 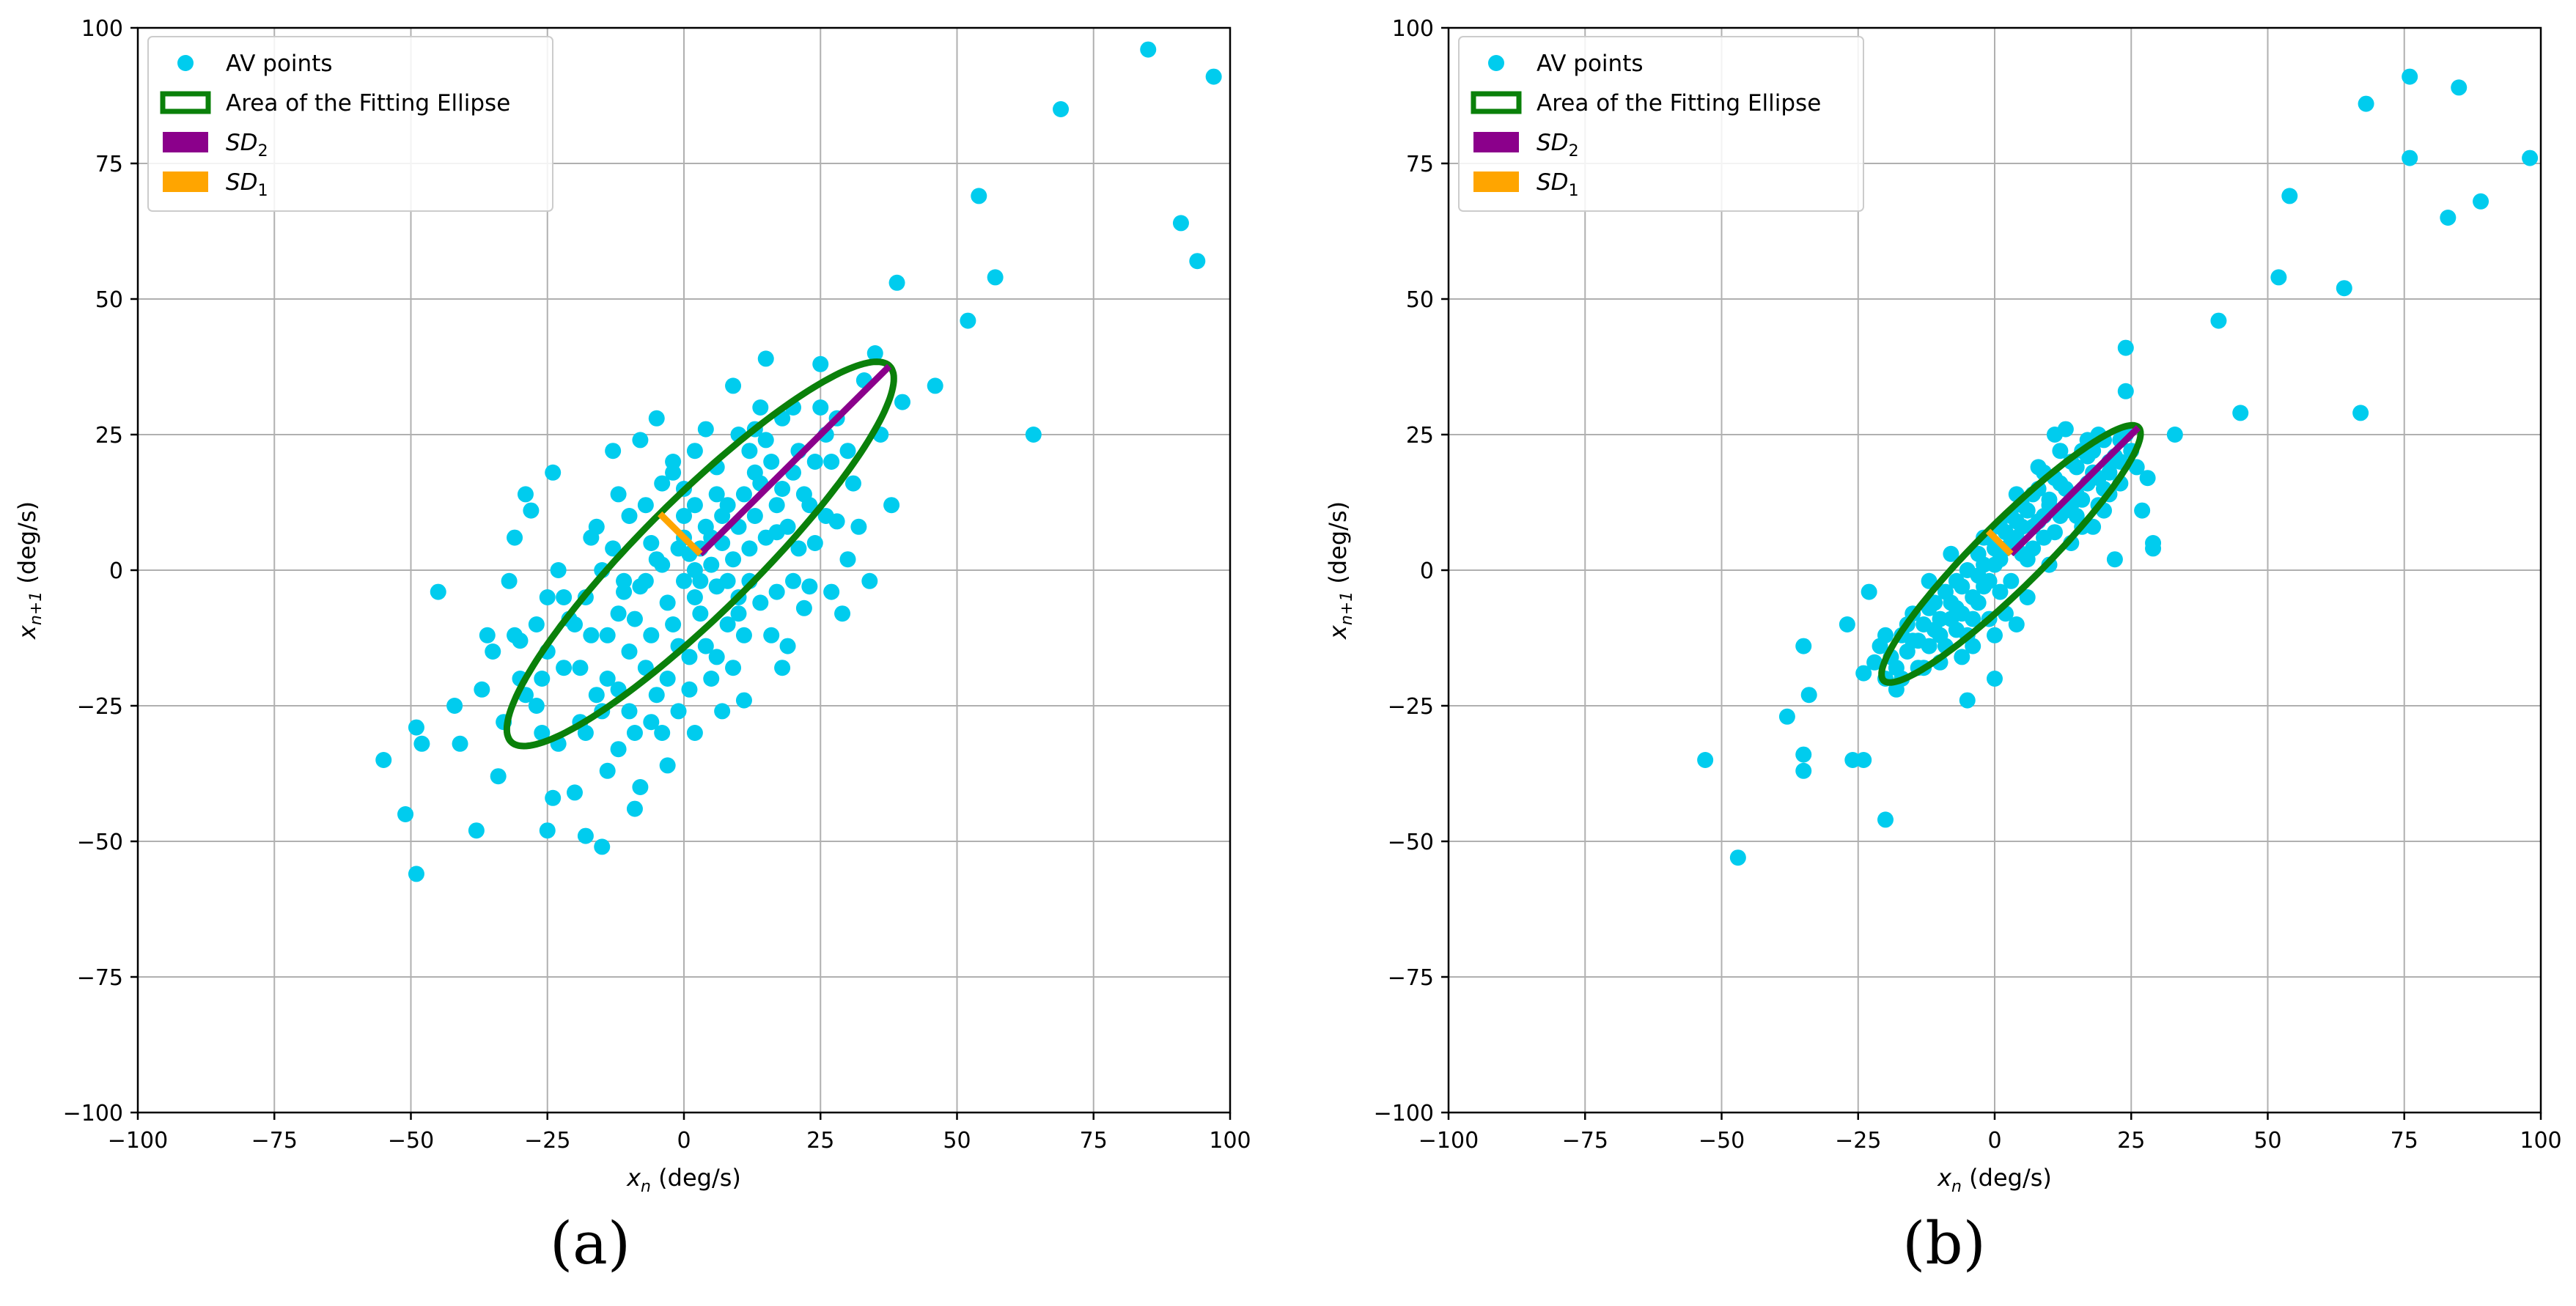 What do you see at coordinates (1585, 1141) in the screenshot?
I see `x-tick-label: −75` at bounding box center [1585, 1141].